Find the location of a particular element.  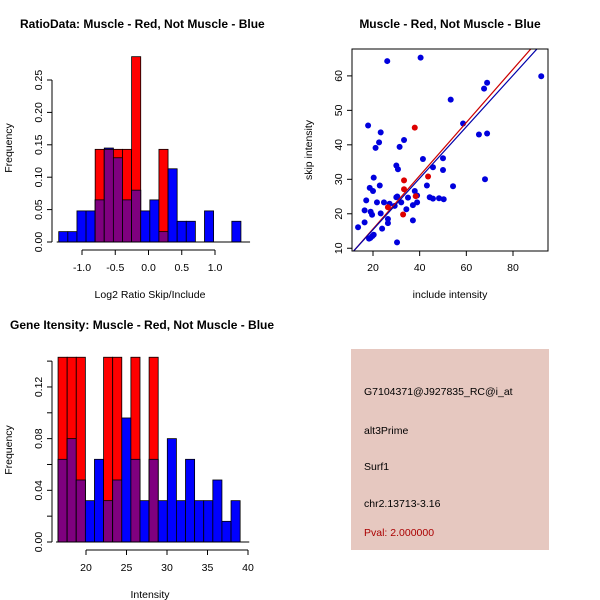

y-tick-label: 0.12 is located at coordinates (39, 387).